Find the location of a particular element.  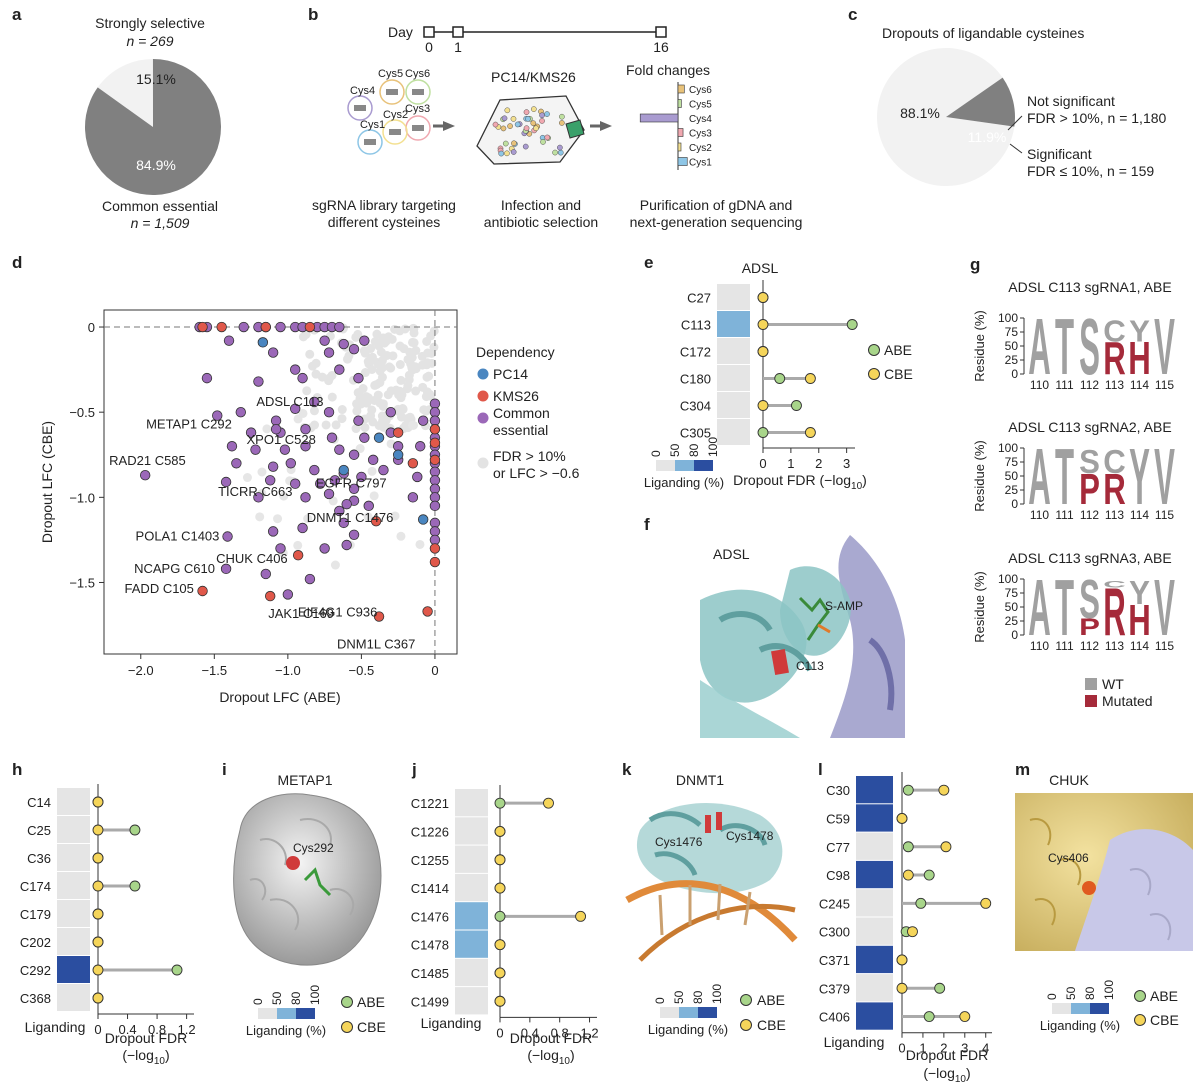

x-tick-label: 0 is located at coordinates (901, 1048).